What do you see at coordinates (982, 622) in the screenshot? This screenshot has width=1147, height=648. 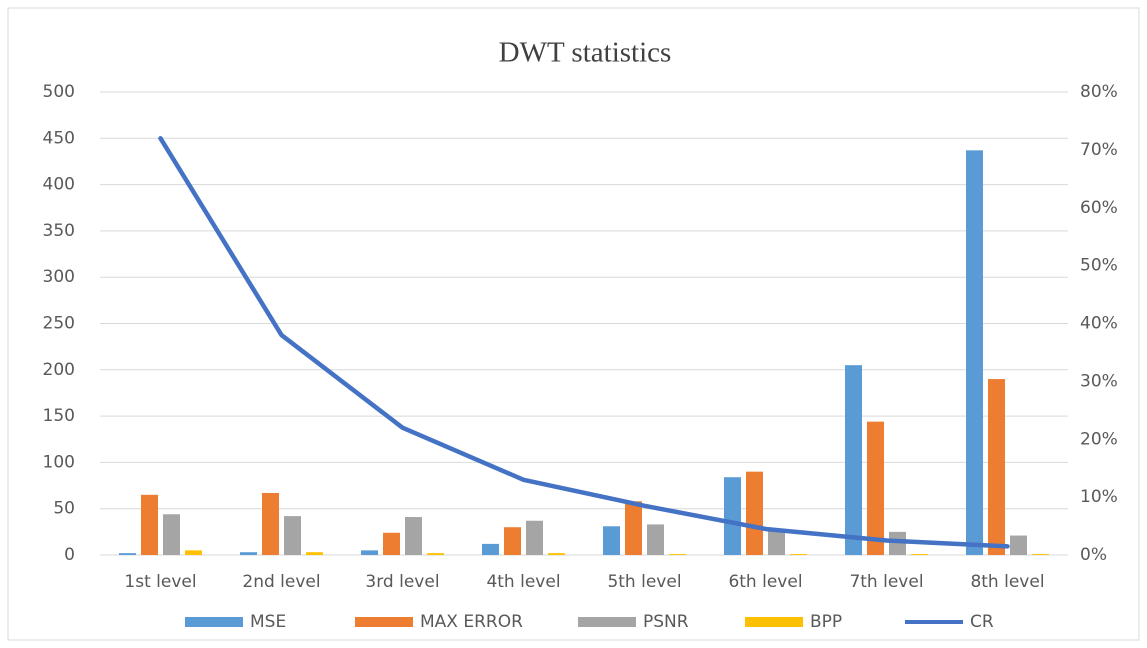 I see `legend-label: CR` at bounding box center [982, 622].